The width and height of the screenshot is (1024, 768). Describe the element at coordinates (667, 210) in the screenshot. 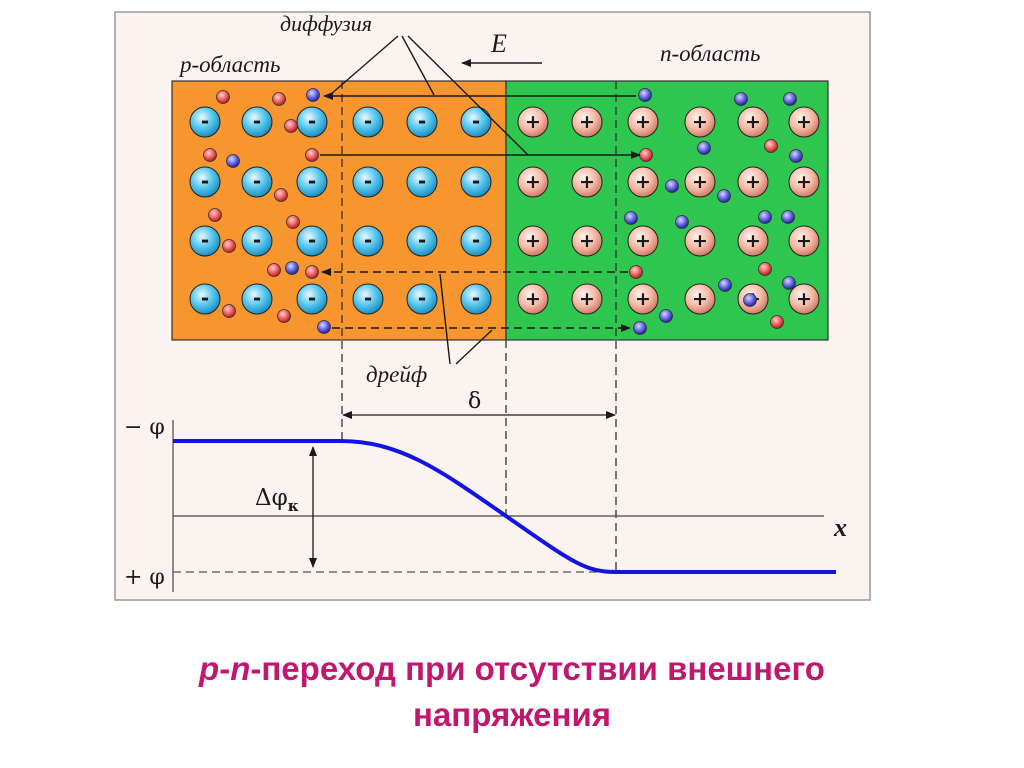

I see `n-region` at that location.